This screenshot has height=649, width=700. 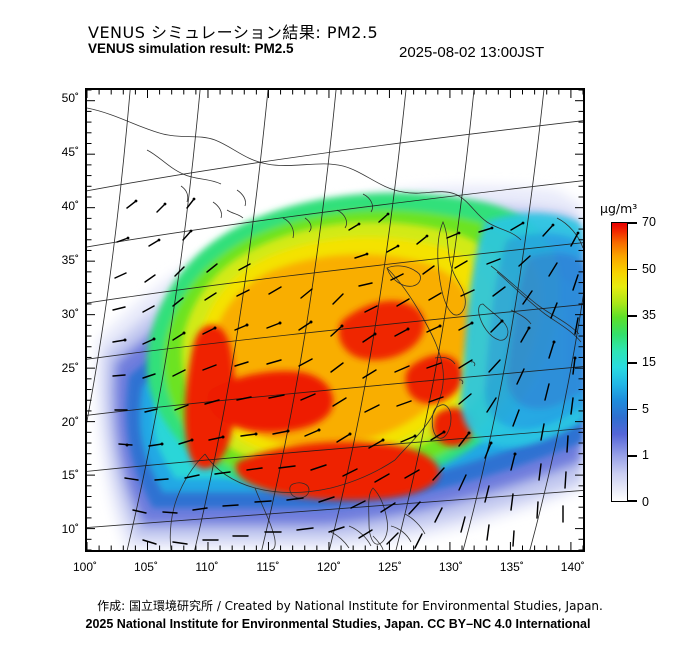 I want to click on longitude-tick-label: 120˚, so click(x=328, y=567).